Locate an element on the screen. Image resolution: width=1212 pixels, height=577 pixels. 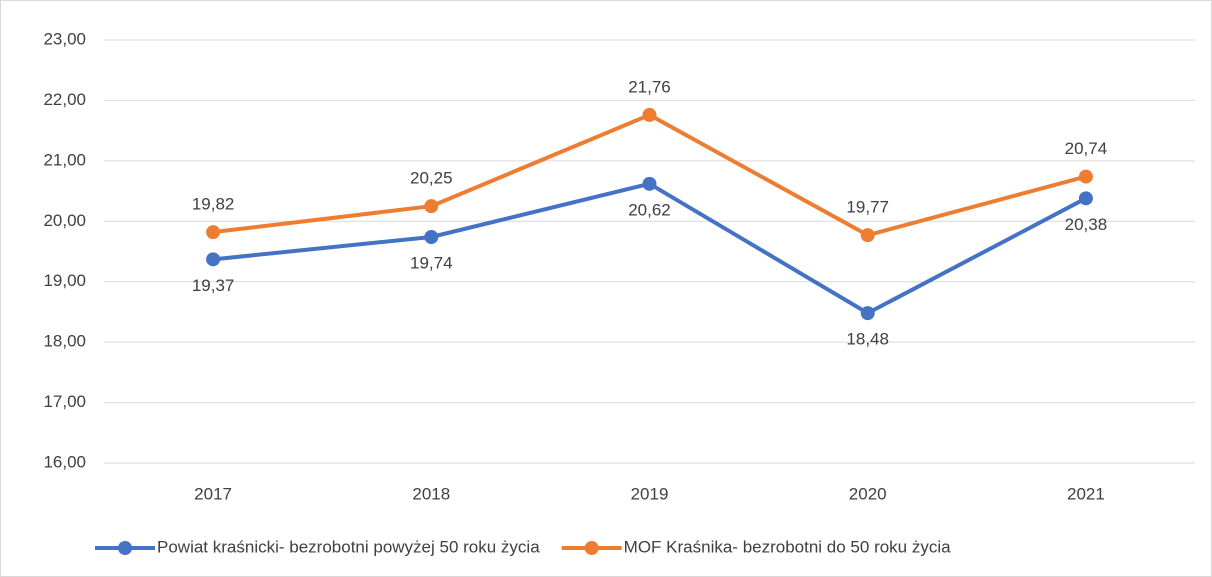
x-tick-label: 2018 is located at coordinates (431, 493).